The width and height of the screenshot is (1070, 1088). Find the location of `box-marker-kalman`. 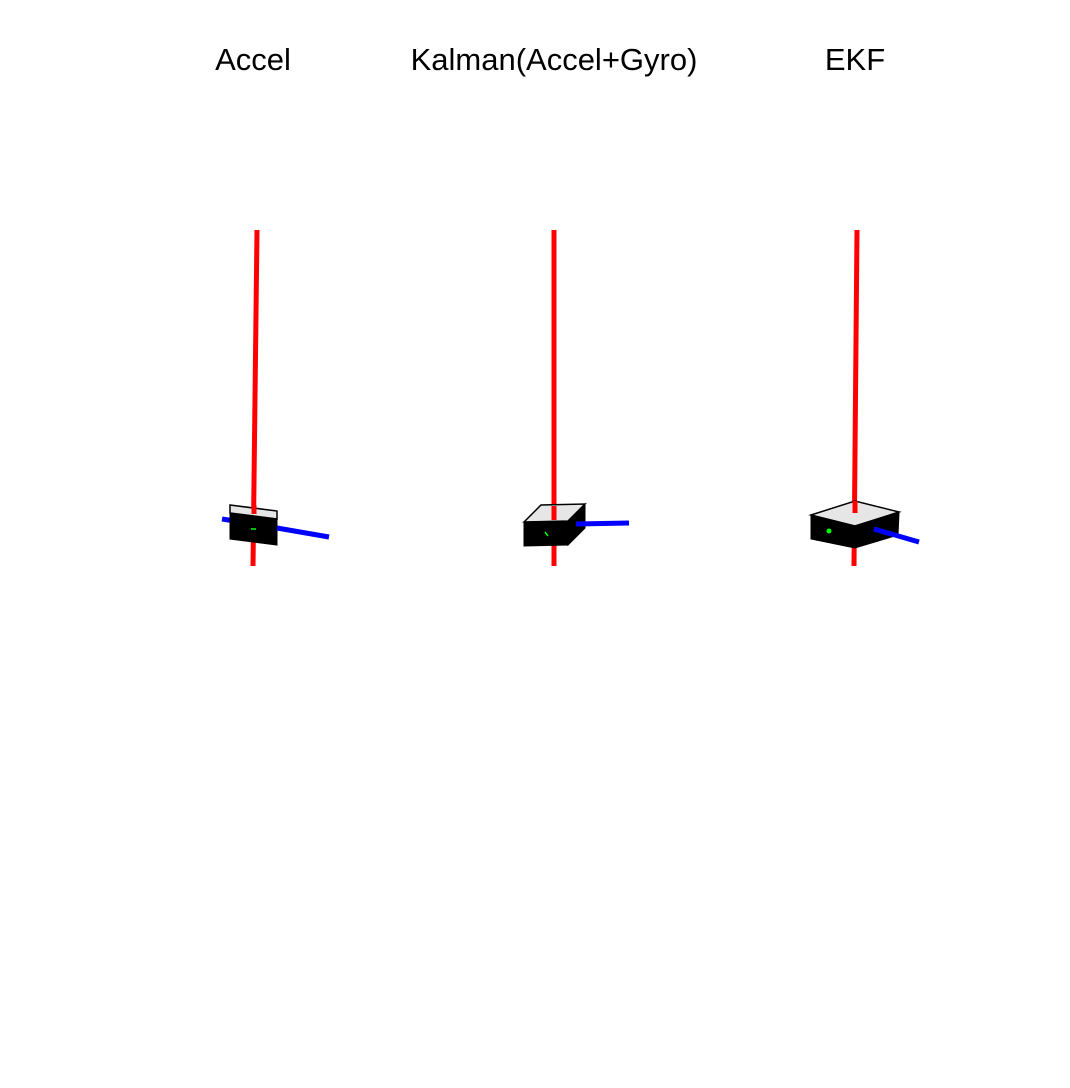

box-marker-kalman is located at coordinates (546, 534).